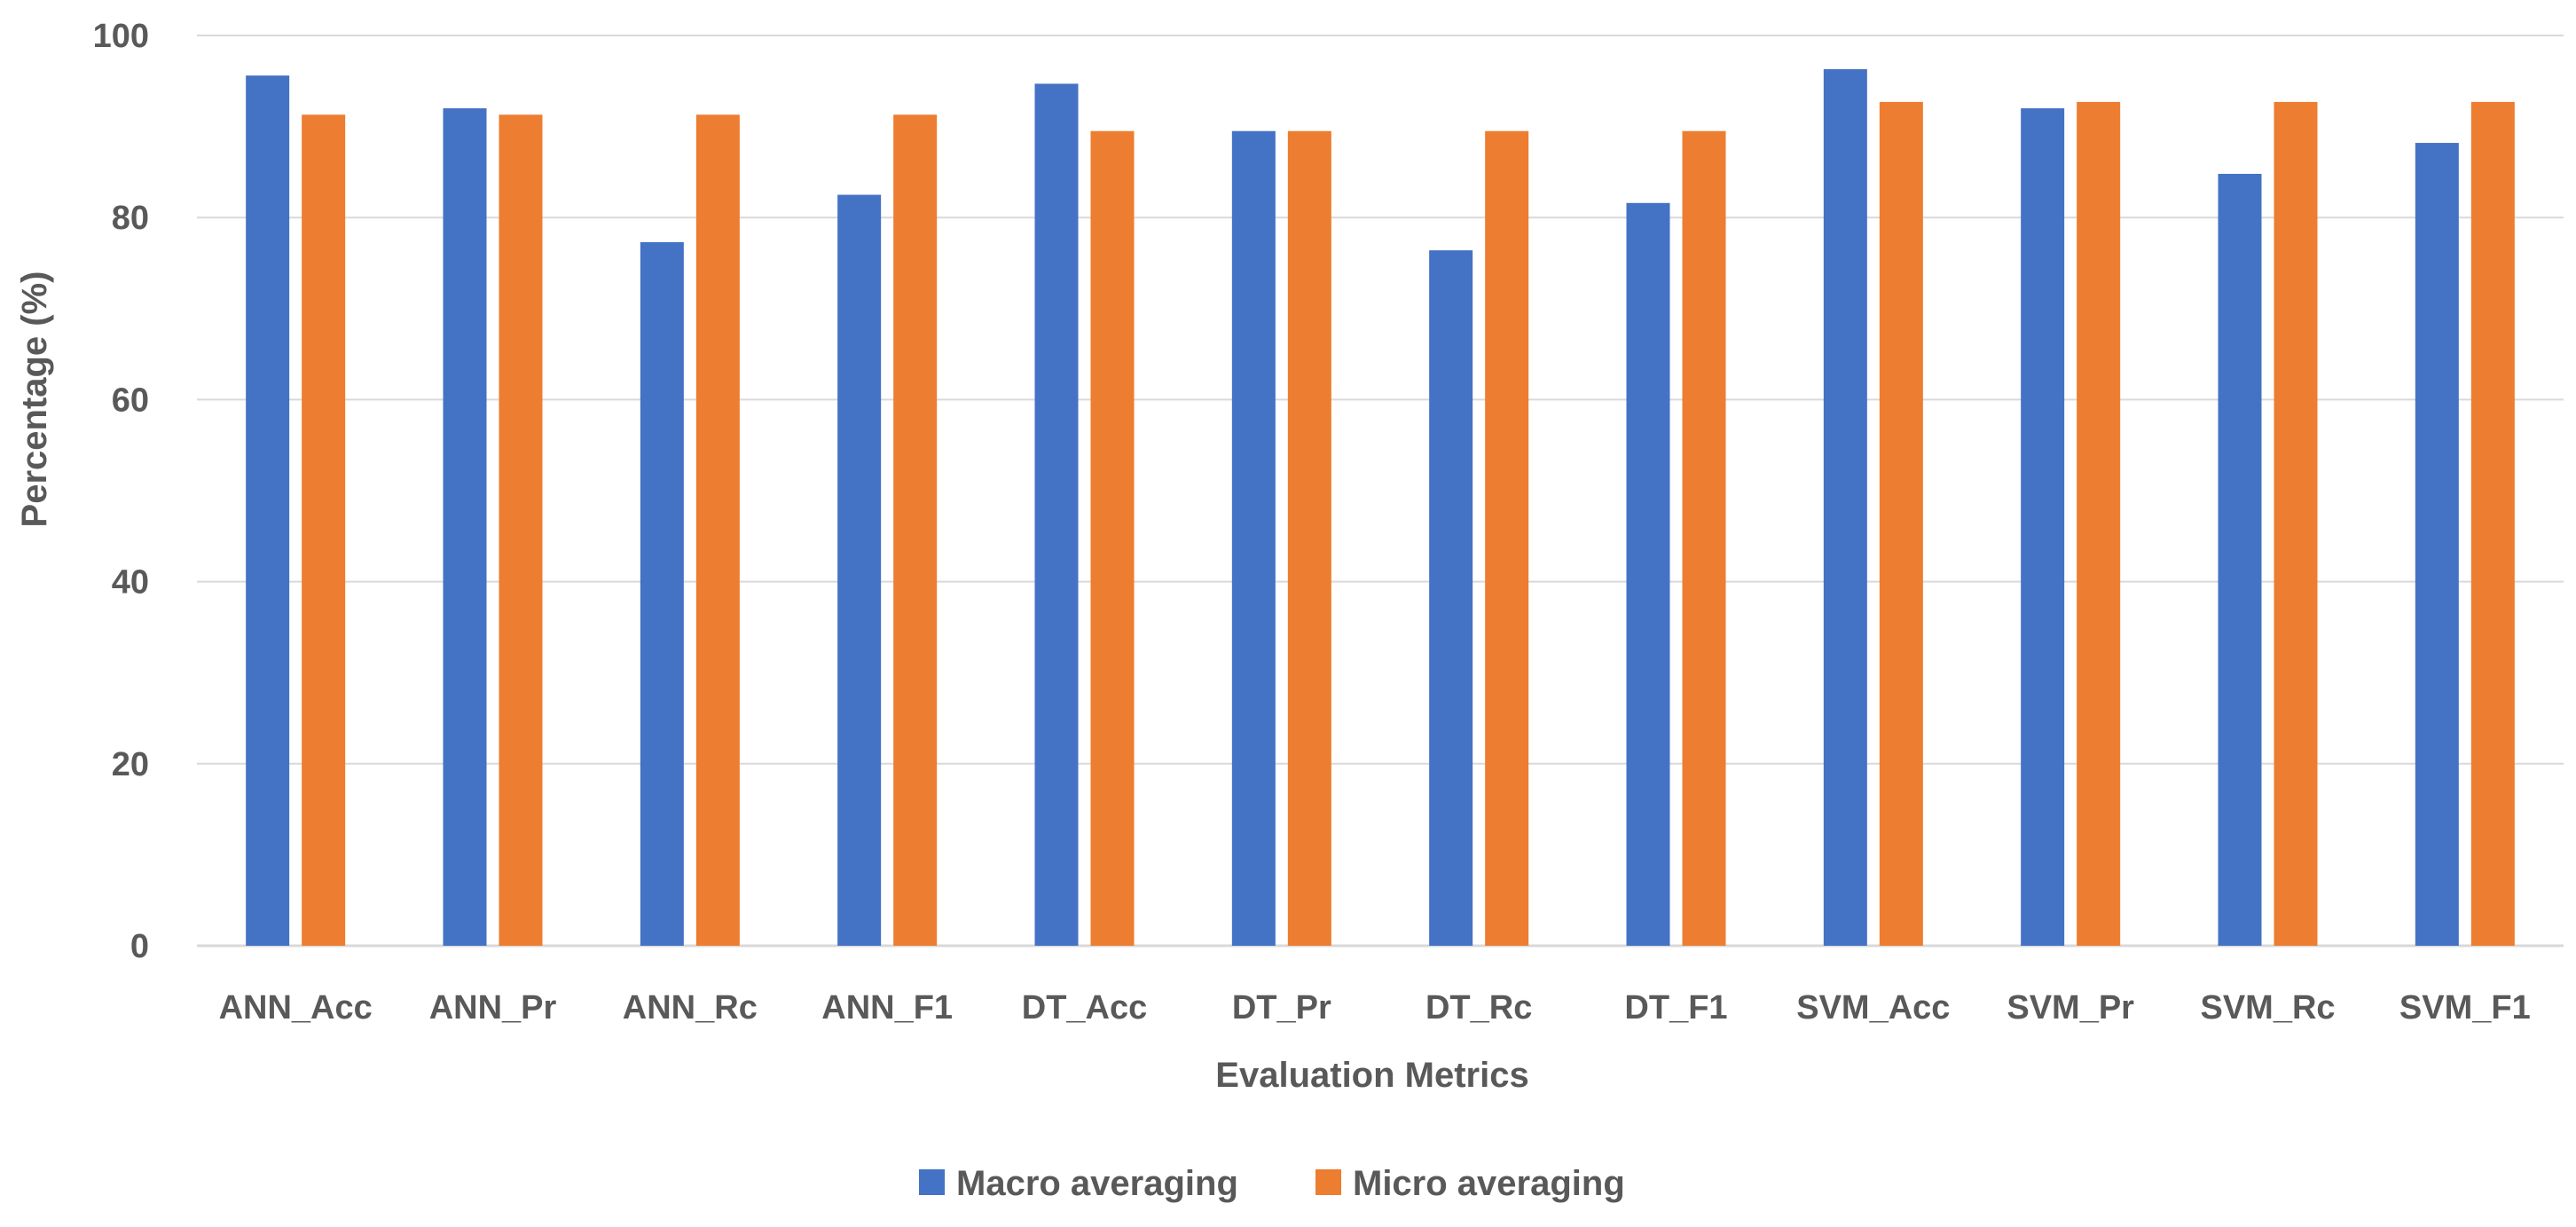 The width and height of the screenshot is (2576, 1227). Describe the element at coordinates (2465, 1007) in the screenshot. I see `x-tick-label: SVM_F1` at that location.